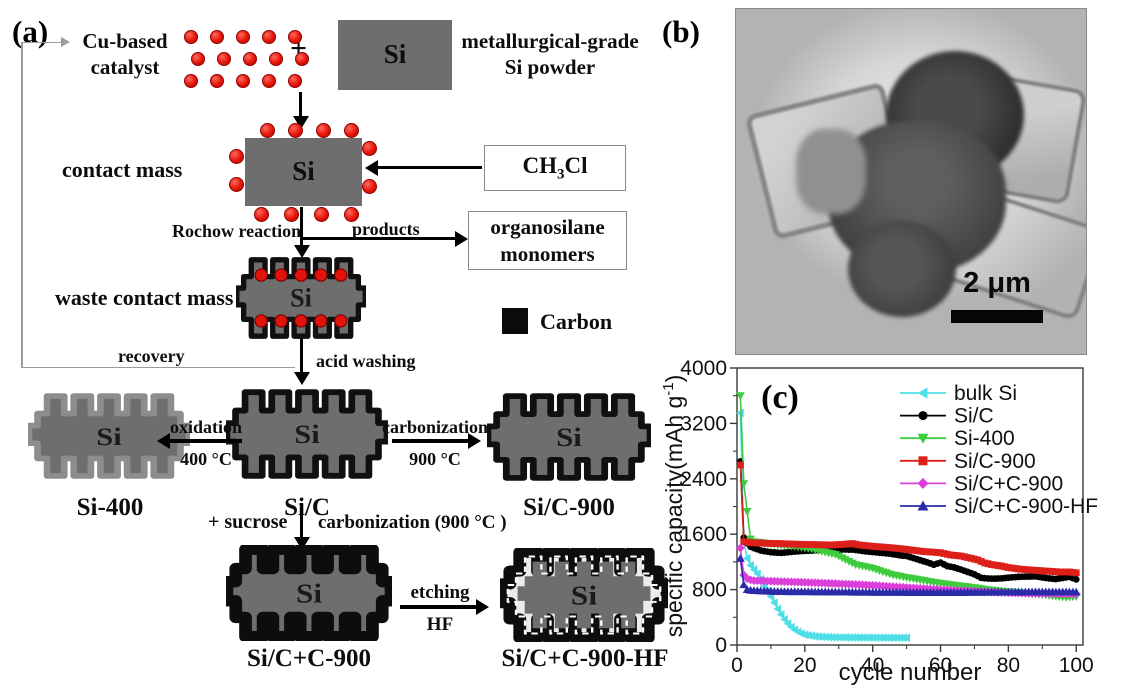 This screenshot has width=1122, height=692. I want to click on ch3cl-box: CH3Cl, so click(555, 168).